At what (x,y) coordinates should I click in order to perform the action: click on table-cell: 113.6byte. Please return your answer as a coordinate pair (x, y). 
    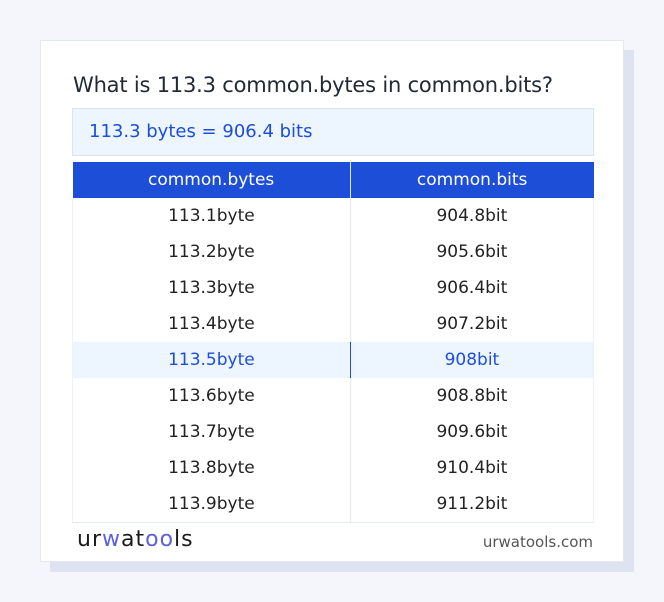
    Looking at the image, I should click on (211, 396).